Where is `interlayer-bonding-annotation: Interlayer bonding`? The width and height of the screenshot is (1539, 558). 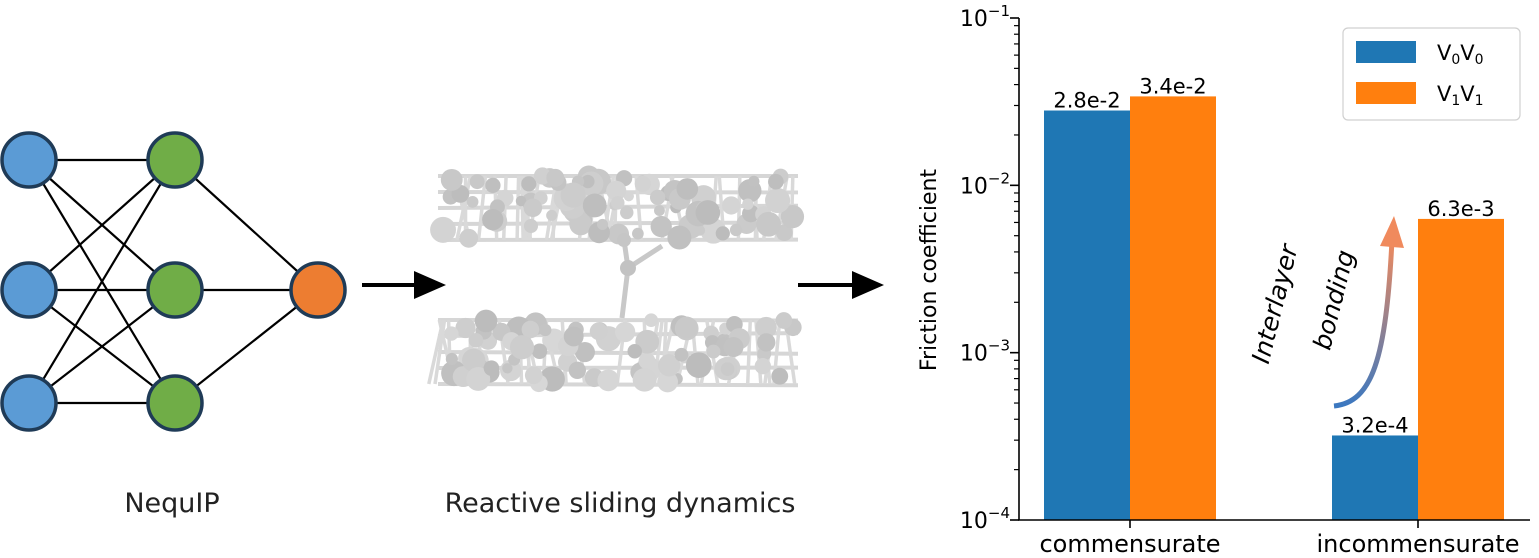
interlayer-bonding-annotation: Interlayer bonding is located at coordinates (1325, 312).